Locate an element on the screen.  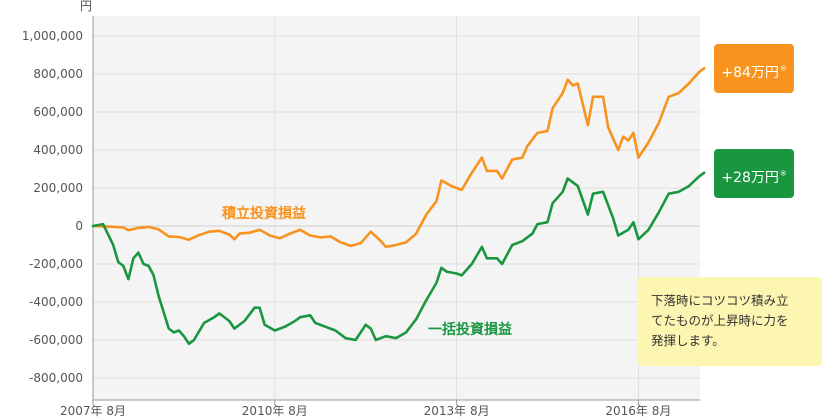
y-tick-label: 0 is located at coordinates (79, 226).